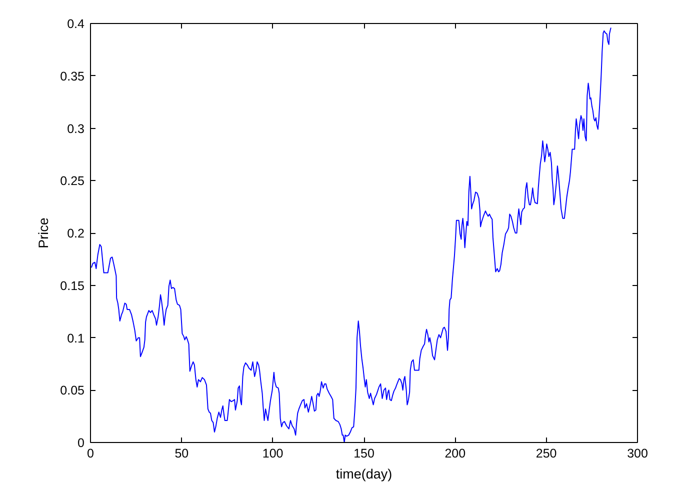 The height and width of the screenshot is (491, 684). What do you see at coordinates (455, 453) in the screenshot?
I see `x-tick-label: 200` at bounding box center [455, 453].